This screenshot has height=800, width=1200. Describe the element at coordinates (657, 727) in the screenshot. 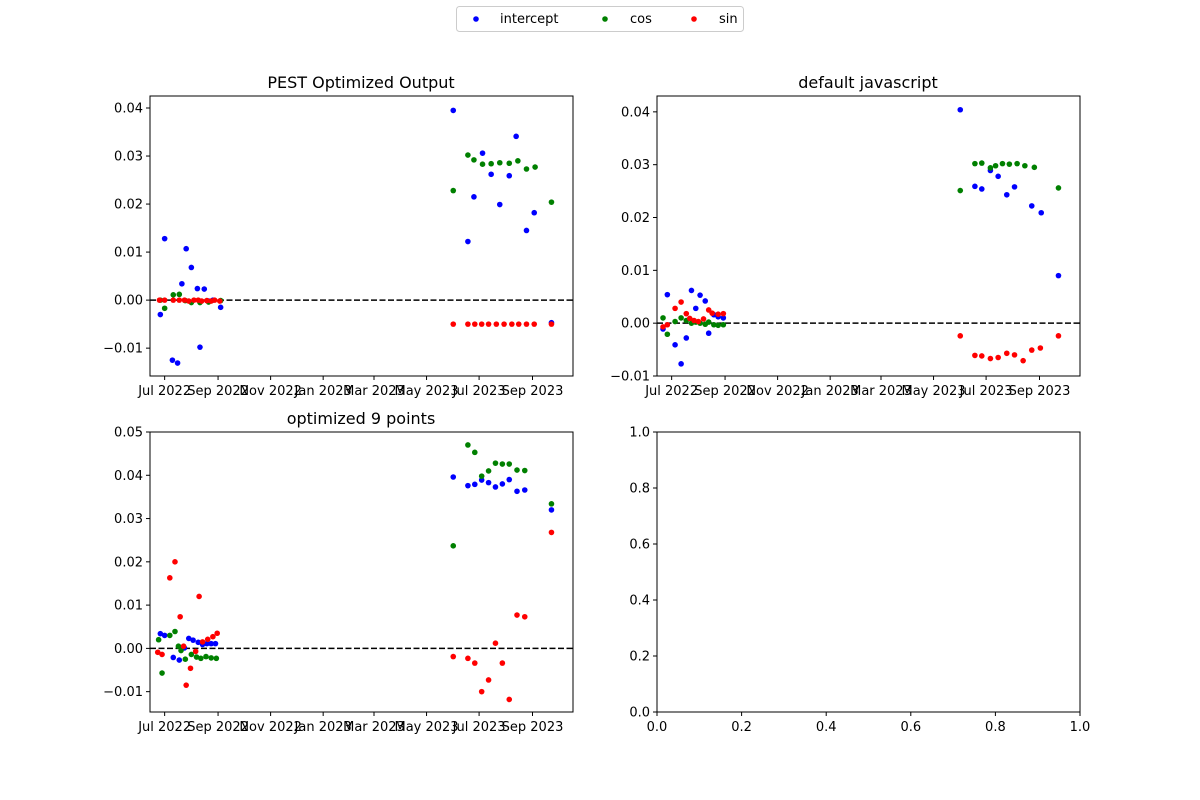

I see `x-tick-label: 0.0` at that location.